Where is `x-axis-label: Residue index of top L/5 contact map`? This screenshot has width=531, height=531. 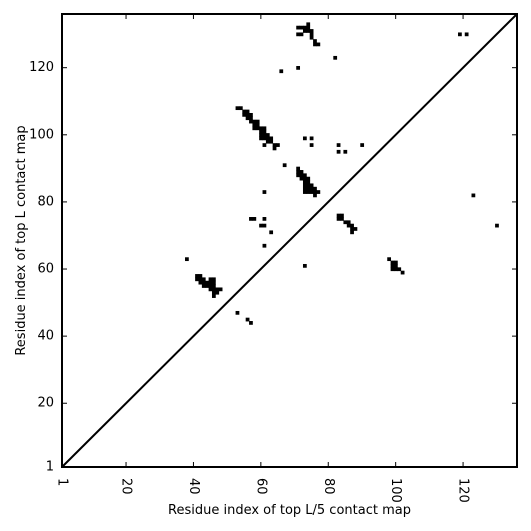 x-axis-label: Residue index of top L/5 contact map is located at coordinates (289, 510).